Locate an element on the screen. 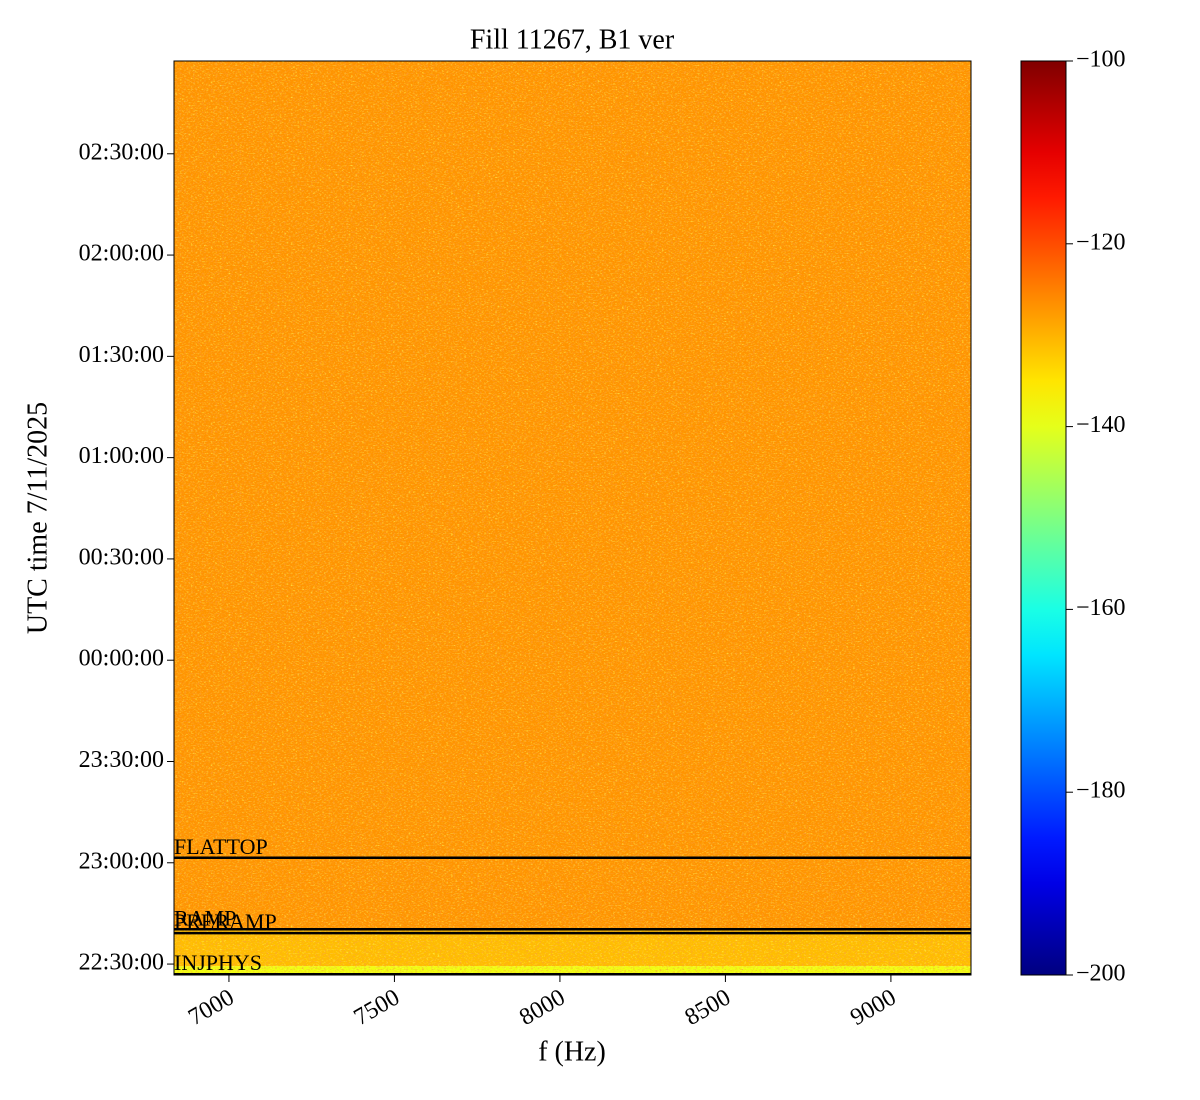 This screenshot has height=1100, width=1200. phase-label: RAMP is located at coordinates (205, 917).